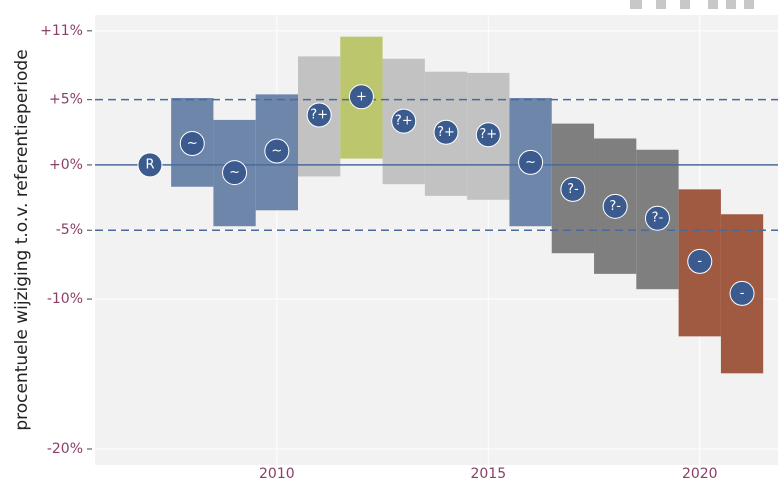 The height and width of the screenshot is (483, 778). Describe the element at coordinates (66, 100) in the screenshot. I see `y-tick-label: +5%` at that location.